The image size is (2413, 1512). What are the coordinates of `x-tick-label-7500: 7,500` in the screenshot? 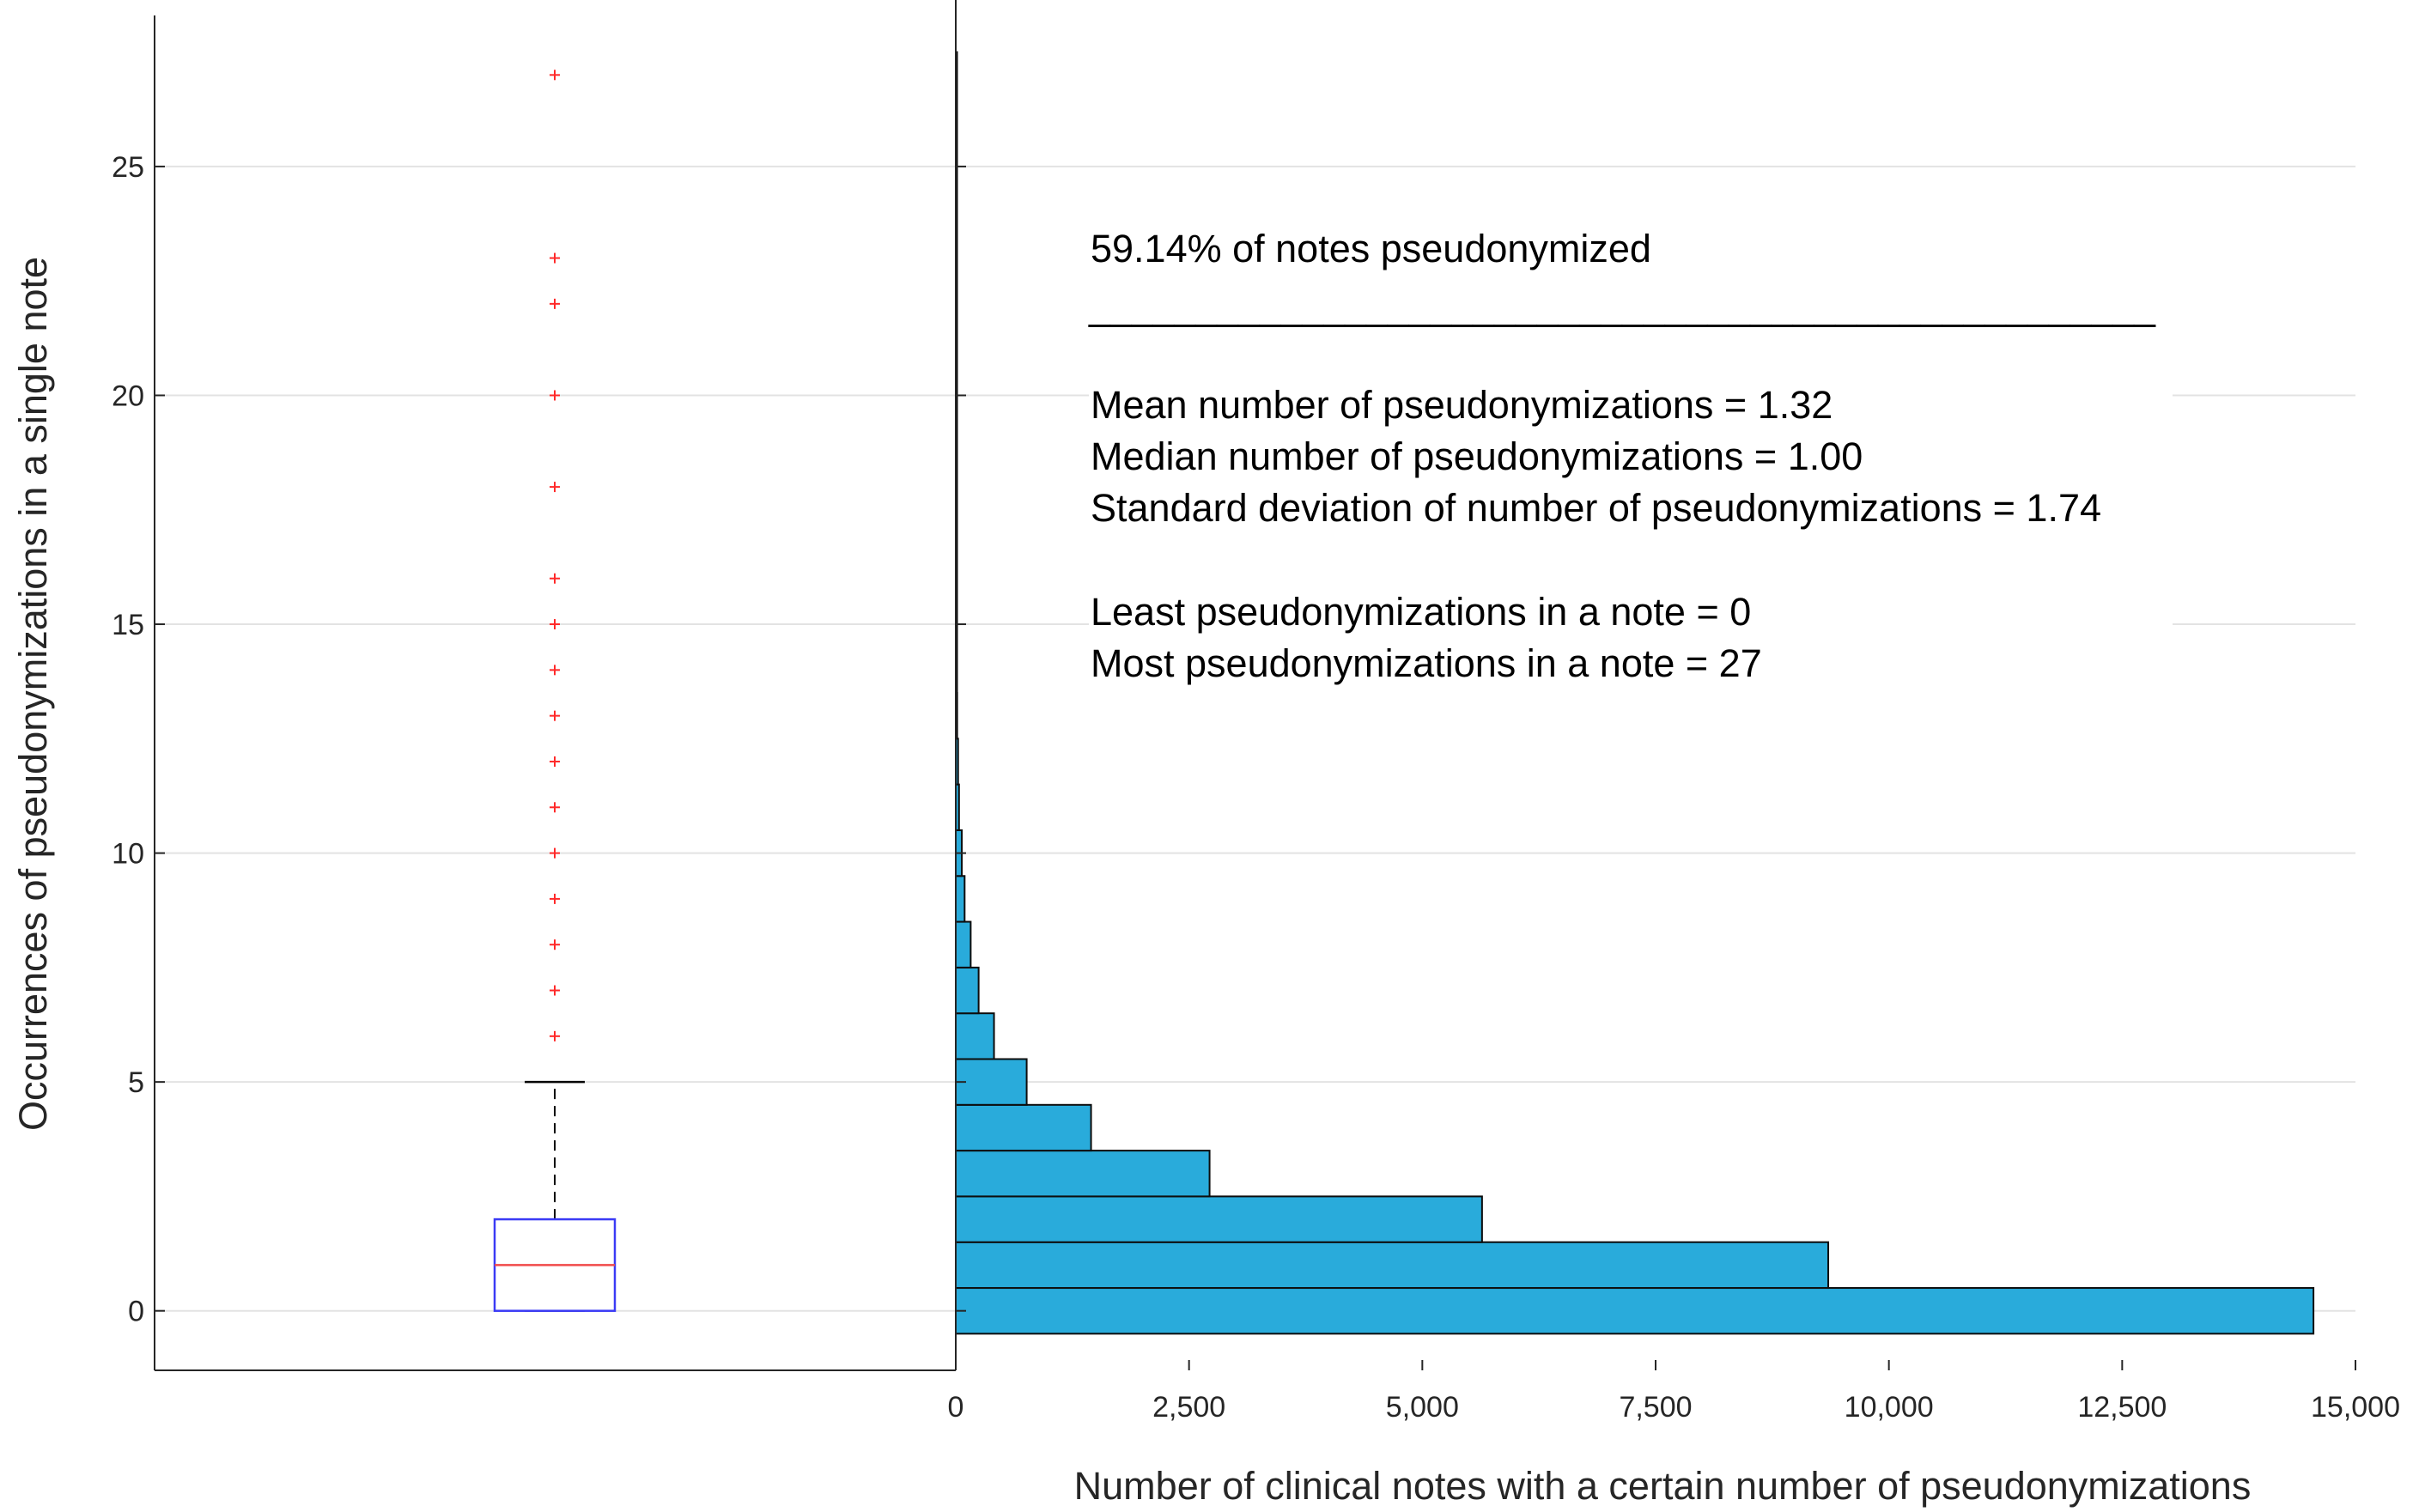 It's located at (1655, 1407).